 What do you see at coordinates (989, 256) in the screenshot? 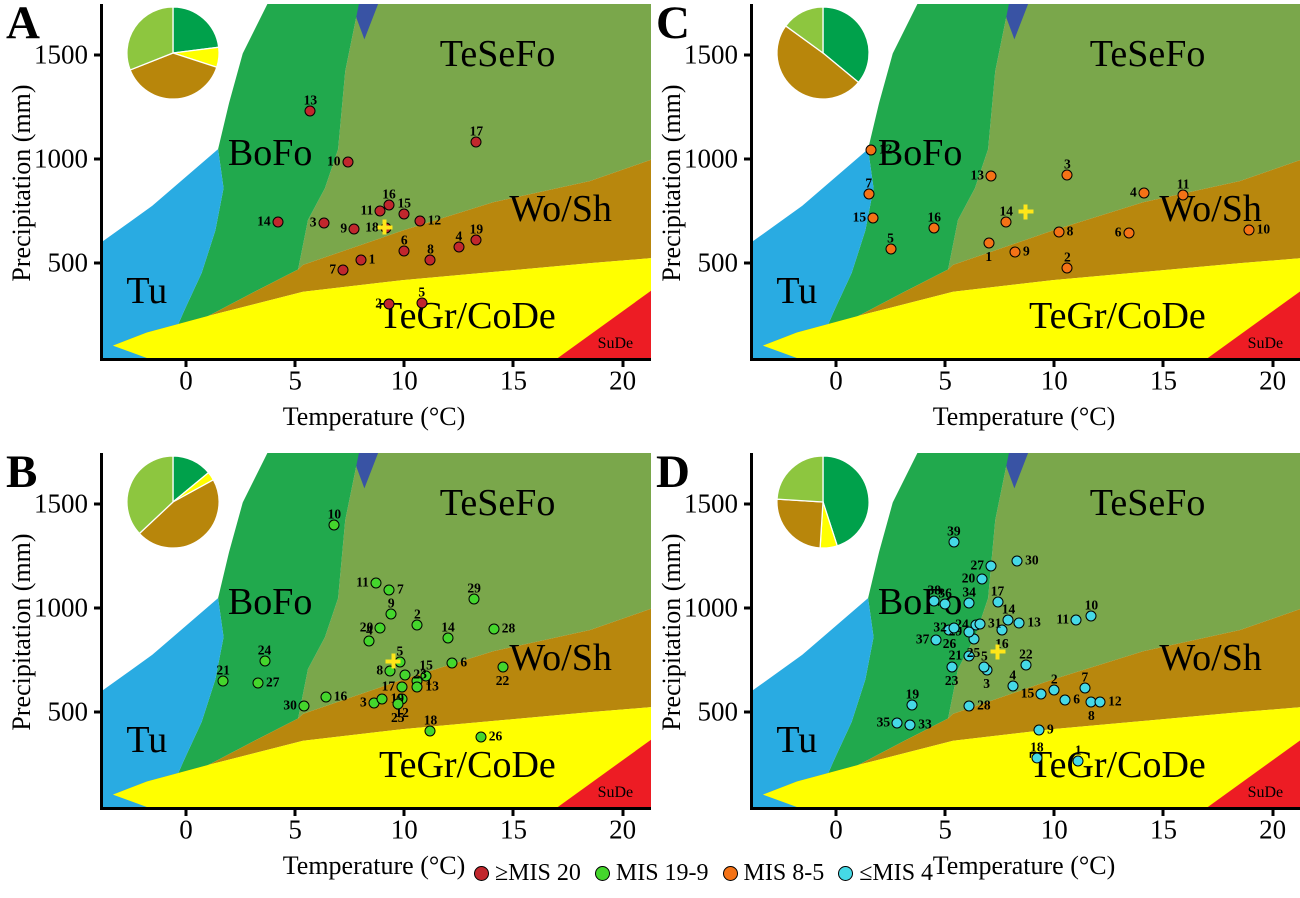
I see `data-point-label: 1` at bounding box center [989, 256].